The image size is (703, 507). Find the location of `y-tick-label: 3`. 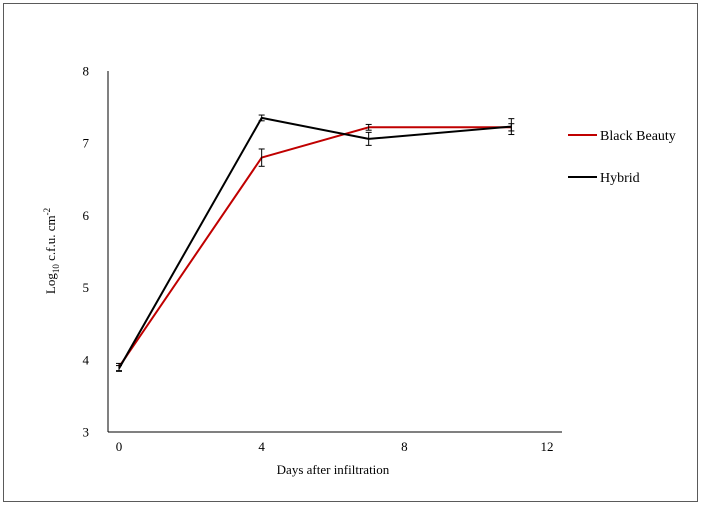

y-tick-label: 3 is located at coordinates (86, 432).